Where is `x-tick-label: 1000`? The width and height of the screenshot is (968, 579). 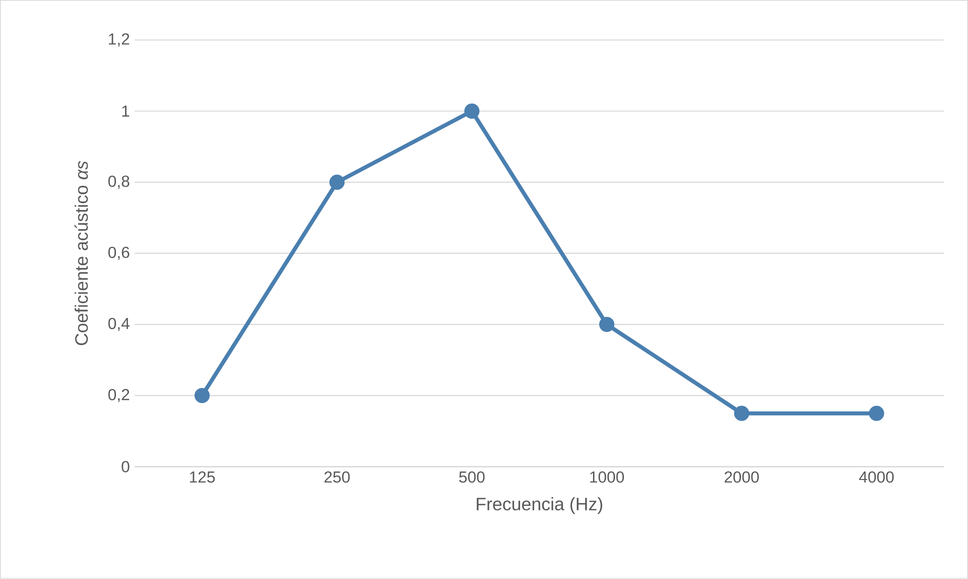
x-tick-label: 1000 is located at coordinates (607, 477).